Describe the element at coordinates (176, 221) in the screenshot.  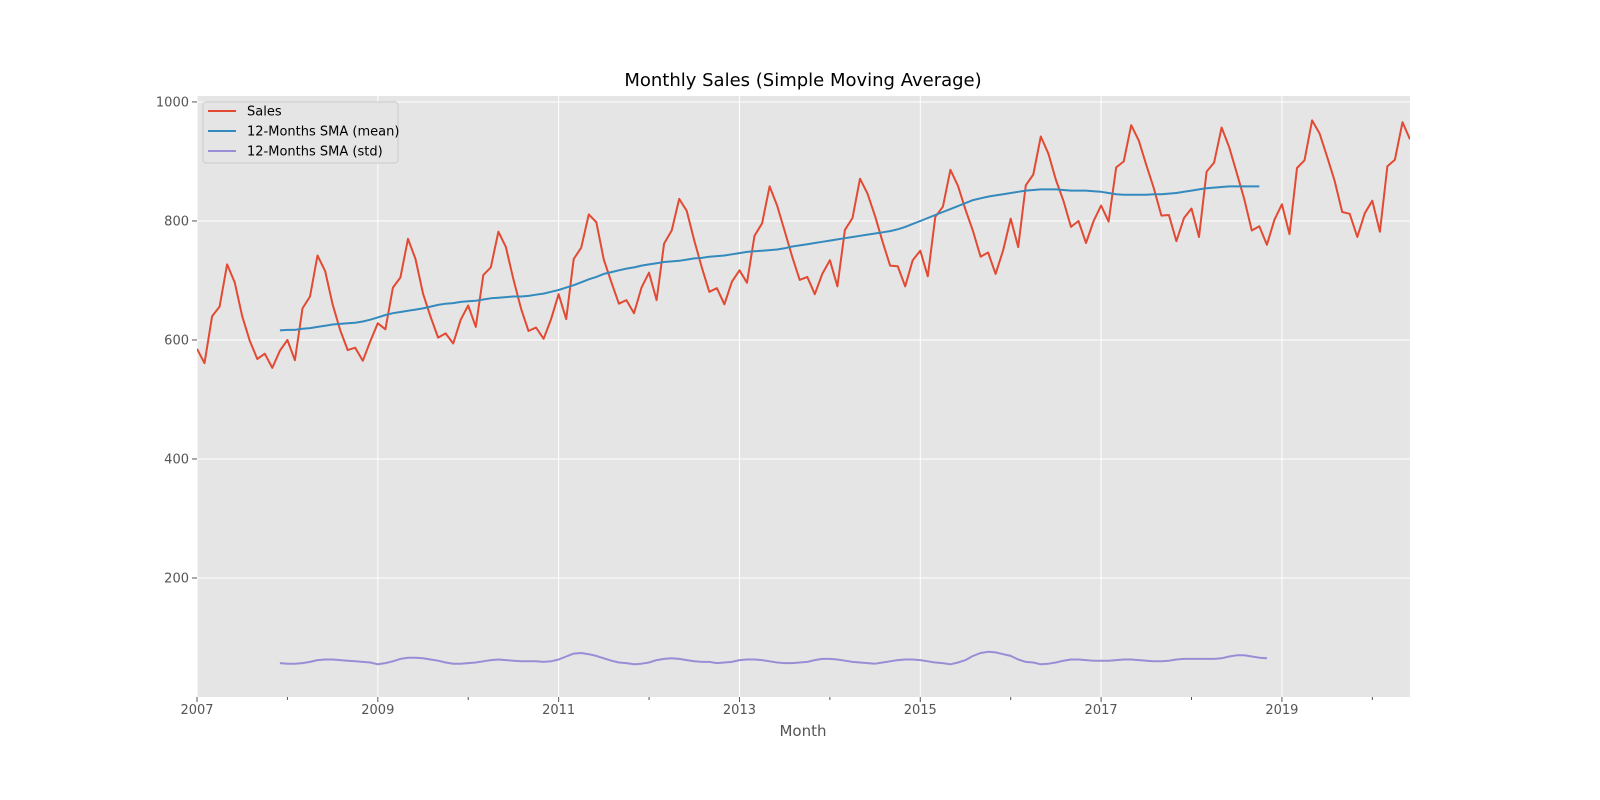
I see `y-tick-label: 800` at that location.